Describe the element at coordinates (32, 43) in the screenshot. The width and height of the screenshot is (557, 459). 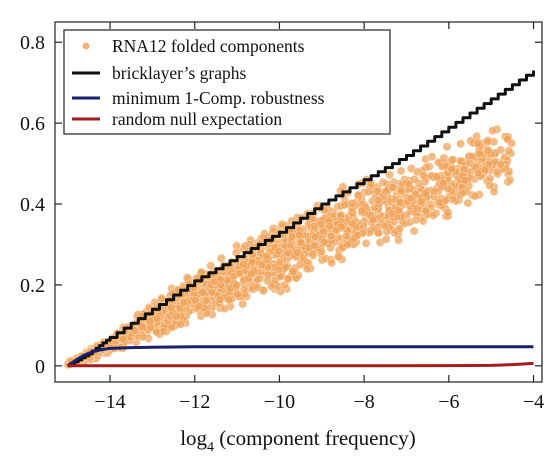
I see `y-tick-label: 0.8` at that location.